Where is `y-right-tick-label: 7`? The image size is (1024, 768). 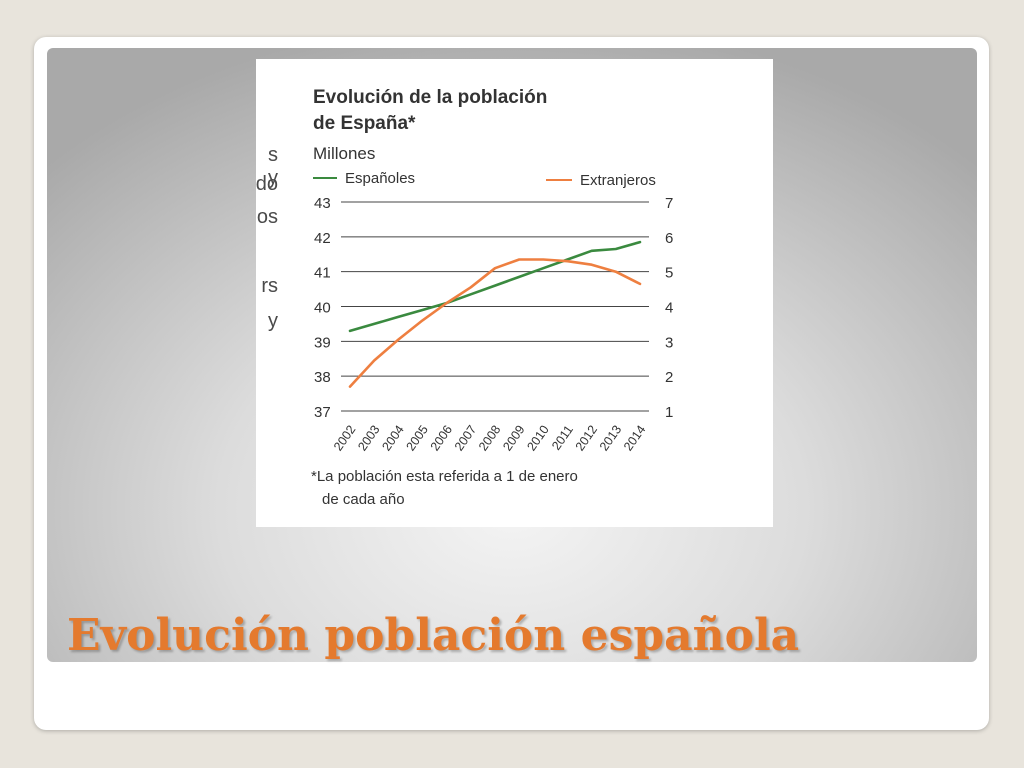 y-right-tick-label: 7 is located at coordinates (669, 203).